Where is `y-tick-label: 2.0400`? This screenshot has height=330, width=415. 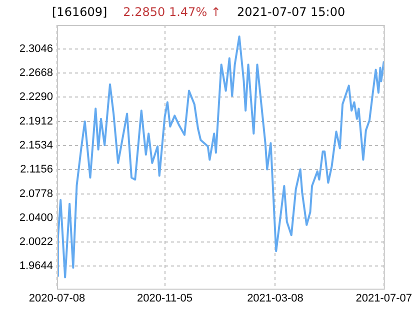 y-tick-label: 2.0400 is located at coordinates (36, 218).